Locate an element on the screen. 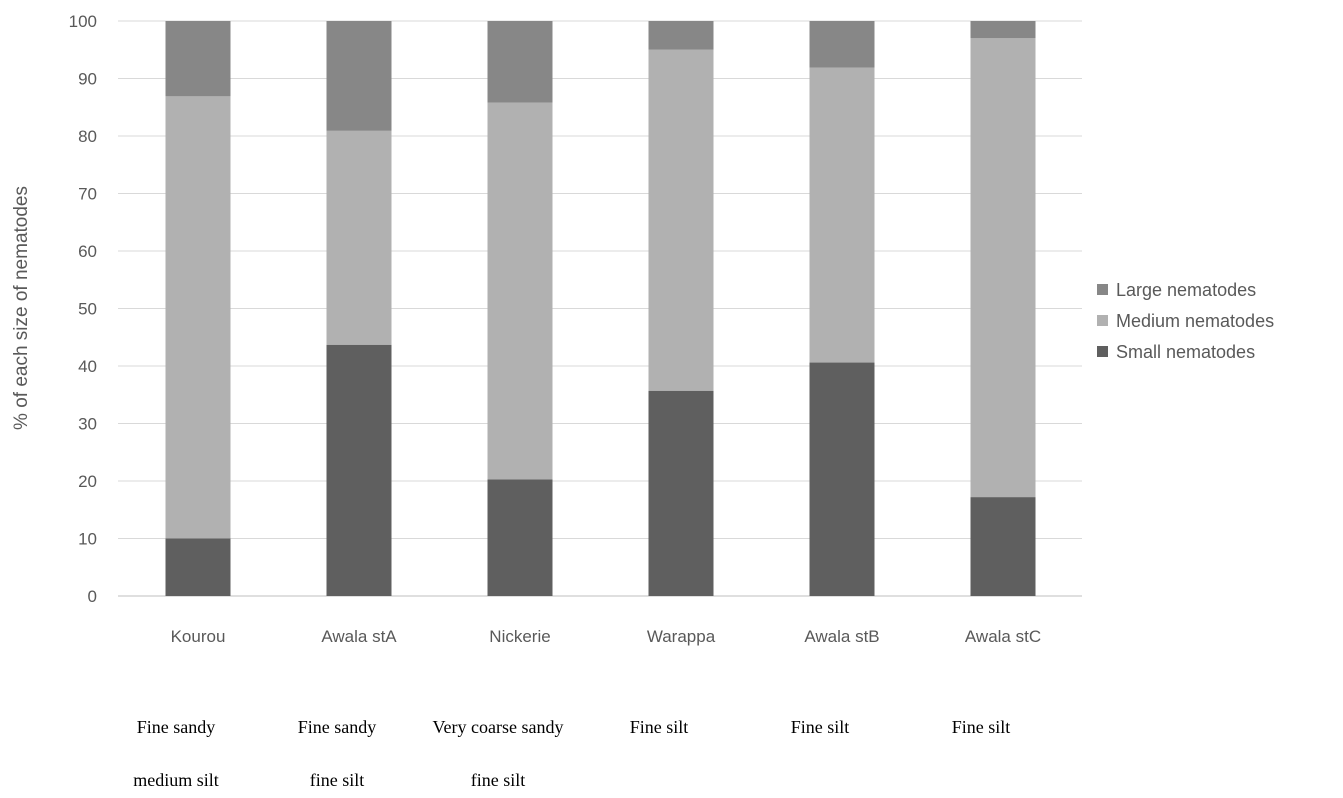 This screenshot has width=1343, height=798. soil-type-label: medium silt is located at coordinates (176, 780).